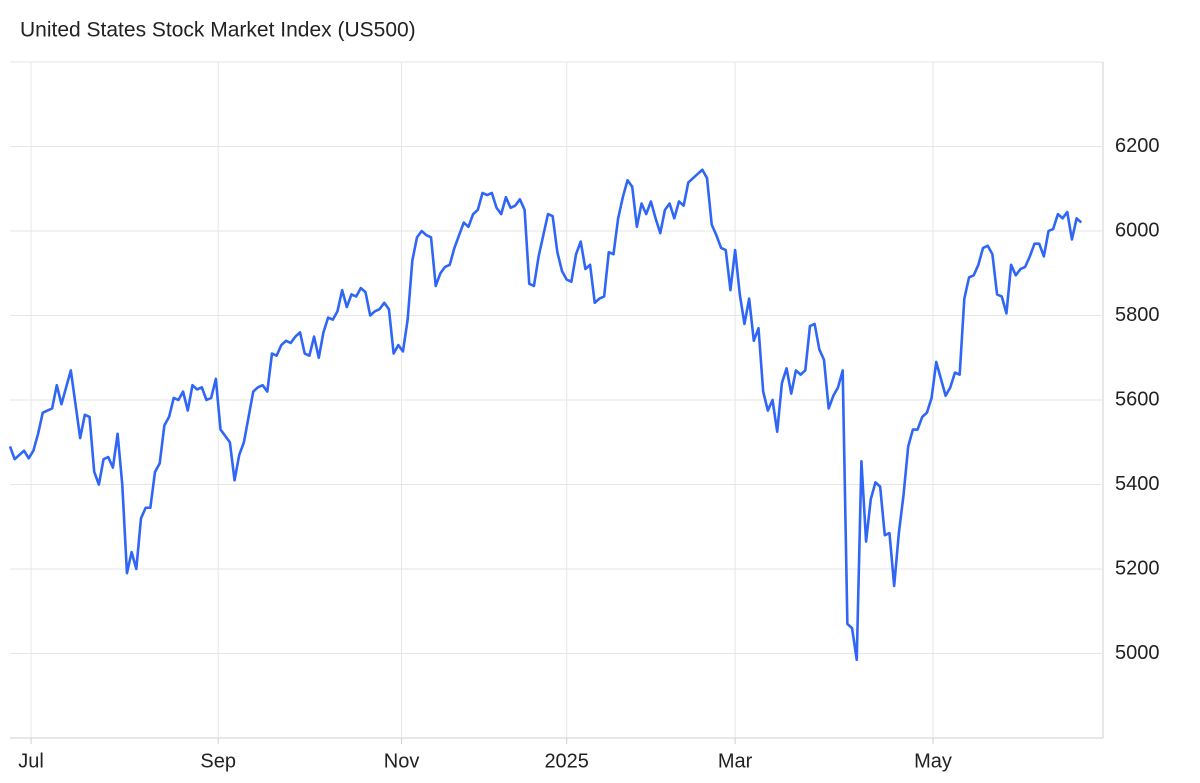 Image resolution: width=1200 pixels, height=783 pixels. Describe the element at coordinates (1137, 230) in the screenshot. I see `y-tick-label: 6000` at that location.